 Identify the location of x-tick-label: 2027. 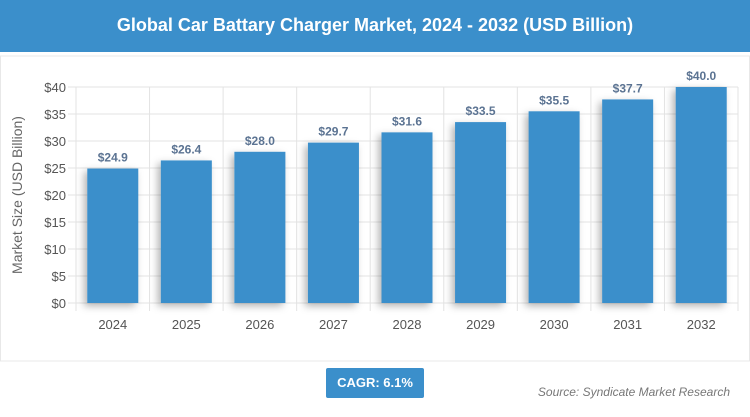
(333, 324).